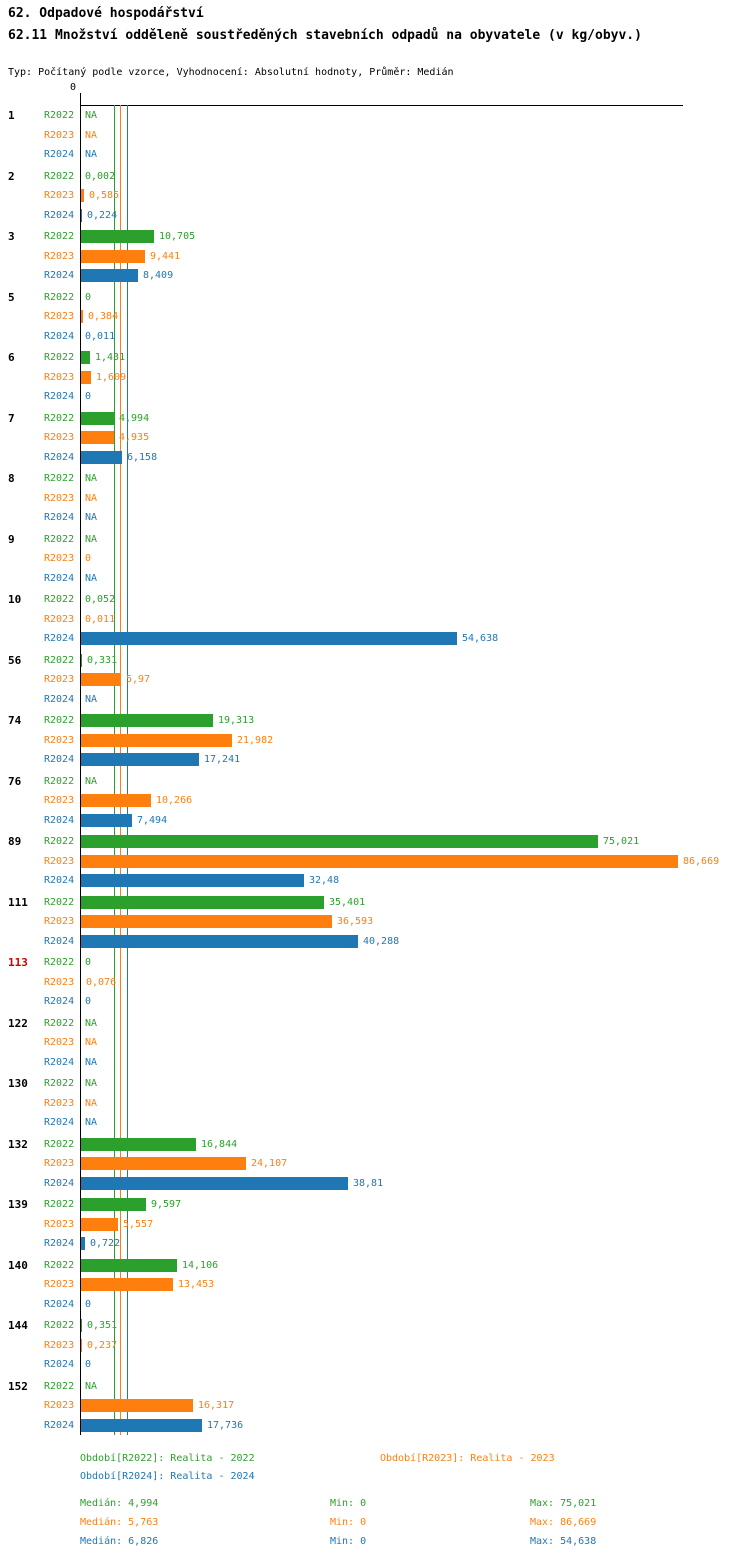 The height and width of the screenshot is (1554, 750). What do you see at coordinates (415, 276) in the screenshot?
I see `bar-cell: 8,409` at bounding box center [415, 276].